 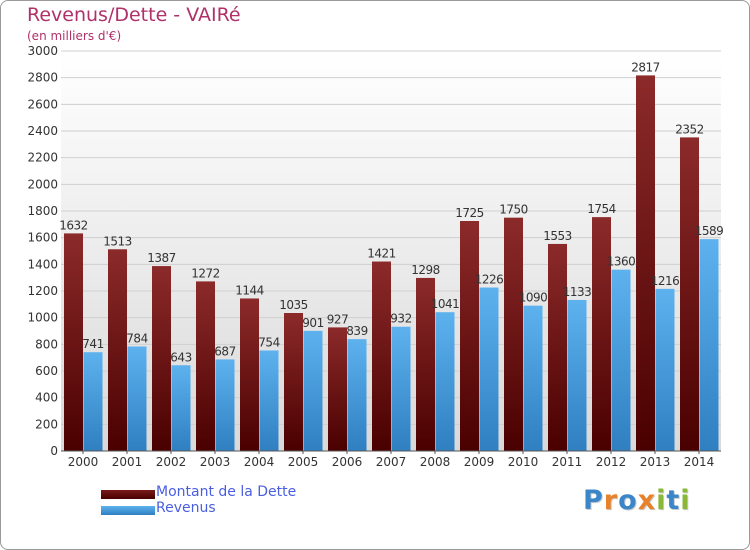 What do you see at coordinates (655, 462) in the screenshot?
I see `x-tick-label: 2013` at bounding box center [655, 462].